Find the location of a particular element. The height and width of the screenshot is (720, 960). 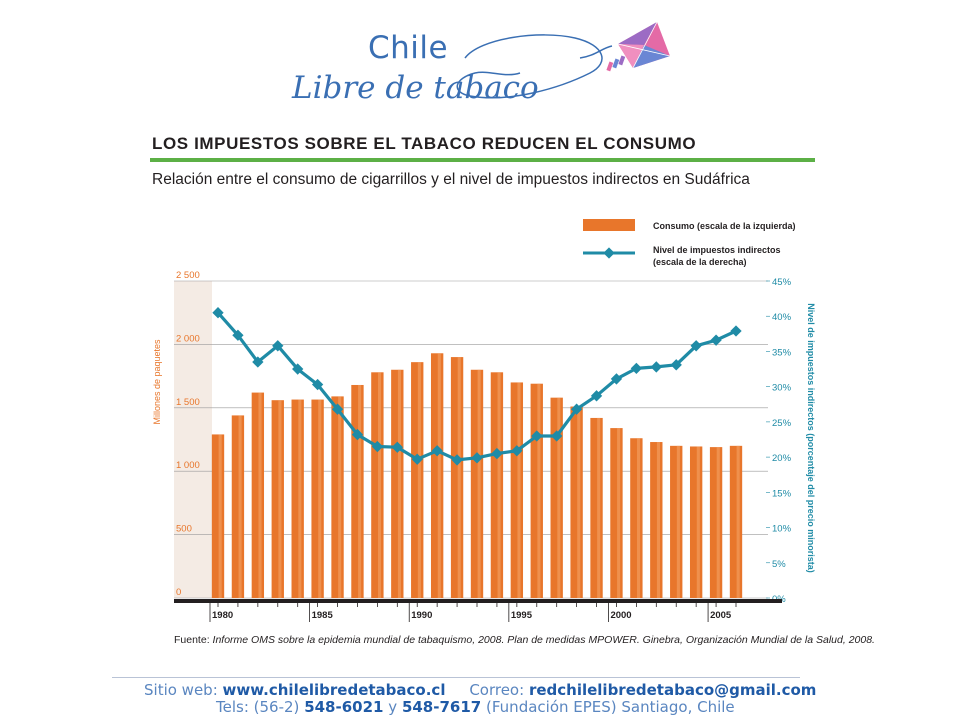

y2-tick-label: 45% is located at coordinates (782, 282).